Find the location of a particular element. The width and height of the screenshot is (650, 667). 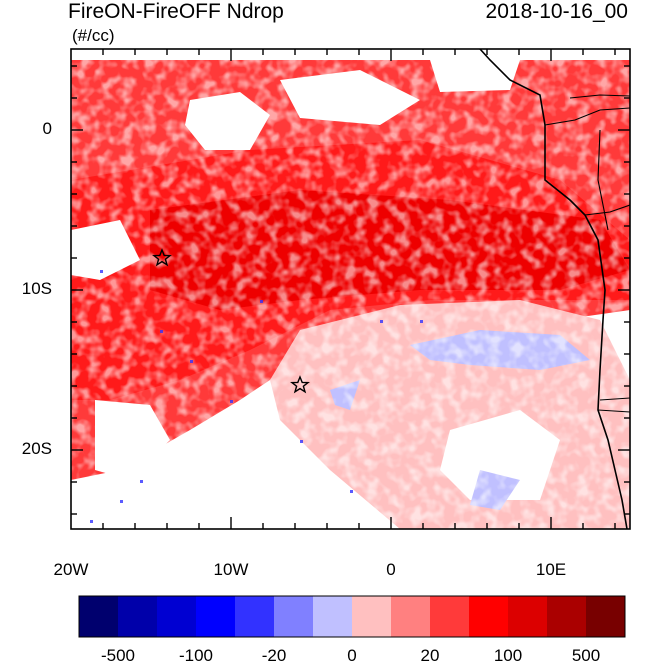

y-tick-label: 20S is located at coordinates (36, 448).